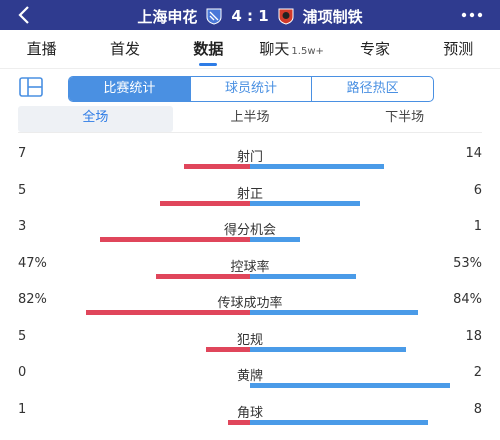 The image size is (500, 440). What do you see at coordinates (307, 51) in the screenshot?
I see `chat-count-badge: 1.5w+` at bounding box center [307, 51].